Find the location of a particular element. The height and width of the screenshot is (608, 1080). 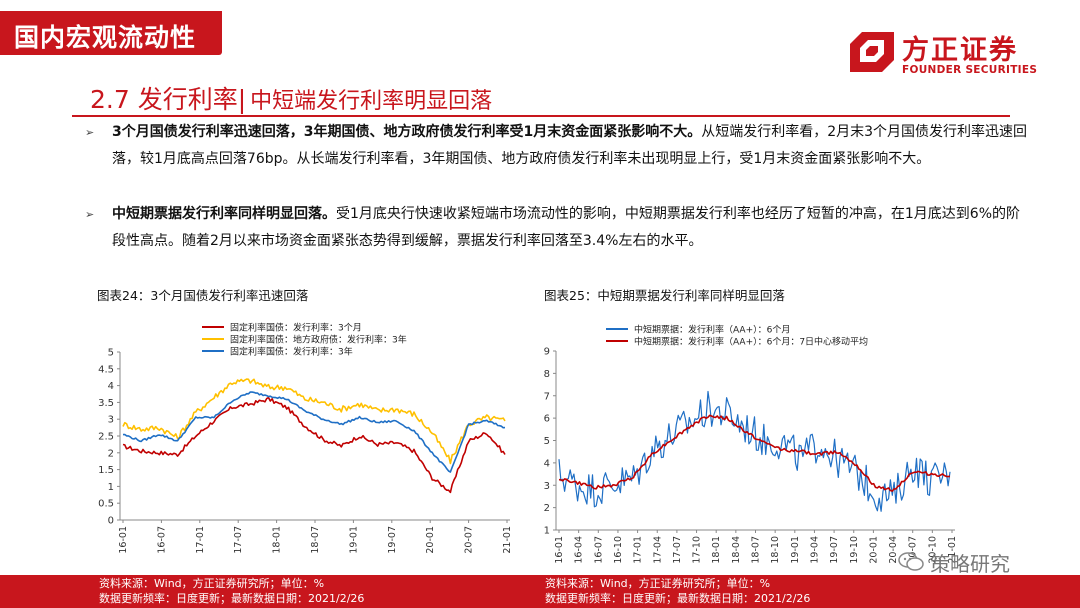

legend-label: 固定利率国债：地方政府债：发行利率：3年 is located at coordinates (318, 340).